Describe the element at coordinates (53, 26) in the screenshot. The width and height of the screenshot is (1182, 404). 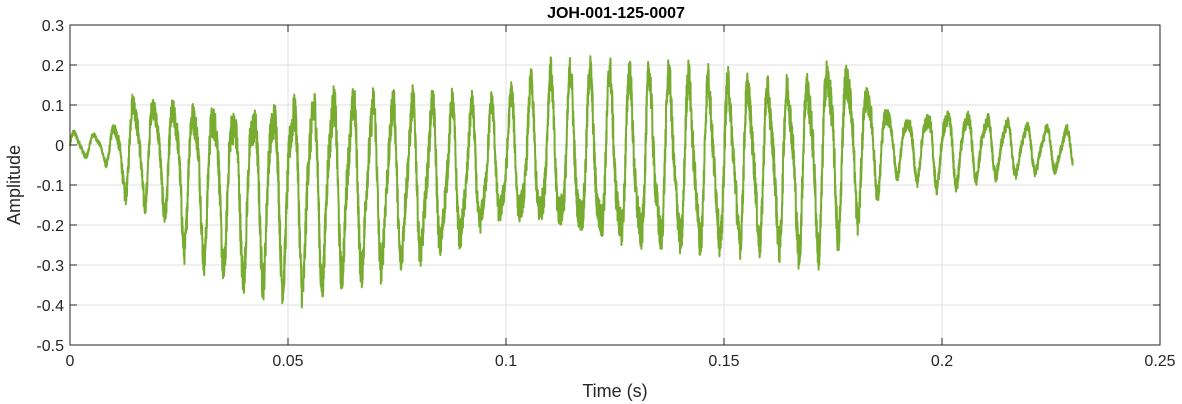
I see `y-tick-label: 0.3` at that location.